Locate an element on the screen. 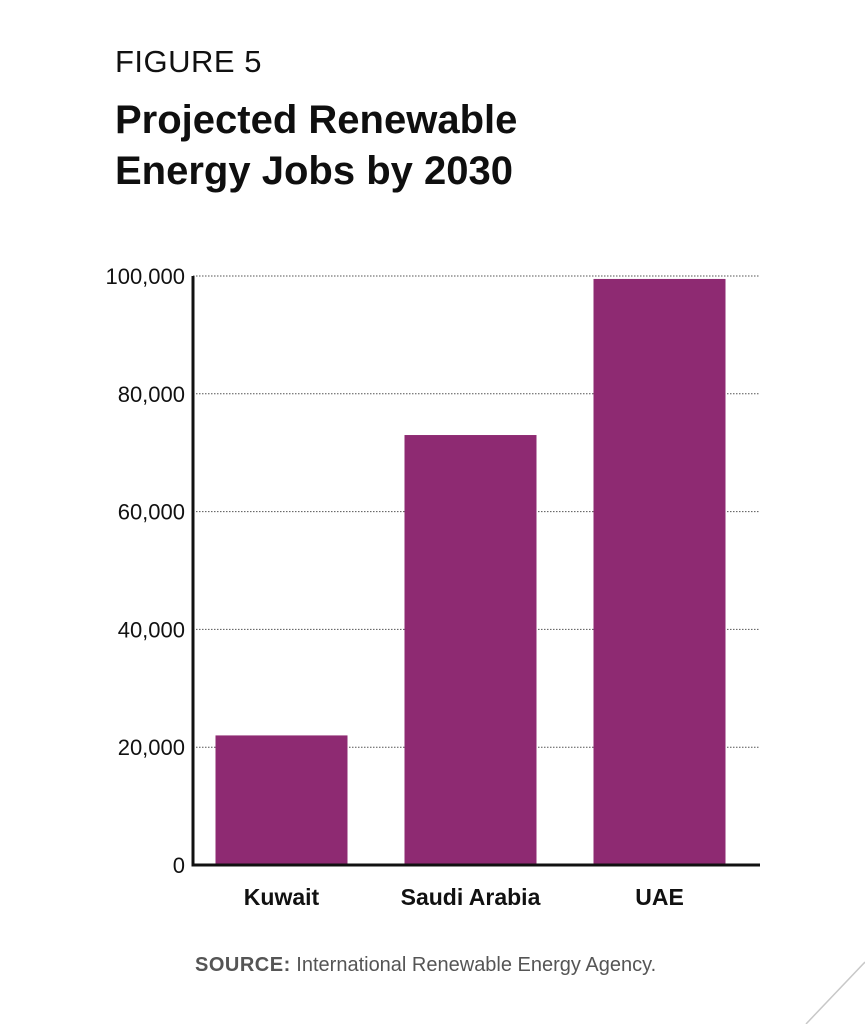 The width and height of the screenshot is (865, 1024). chart-title: Projected Renewable Energy Jobs by 2030 is located at coordinates (435, 146).